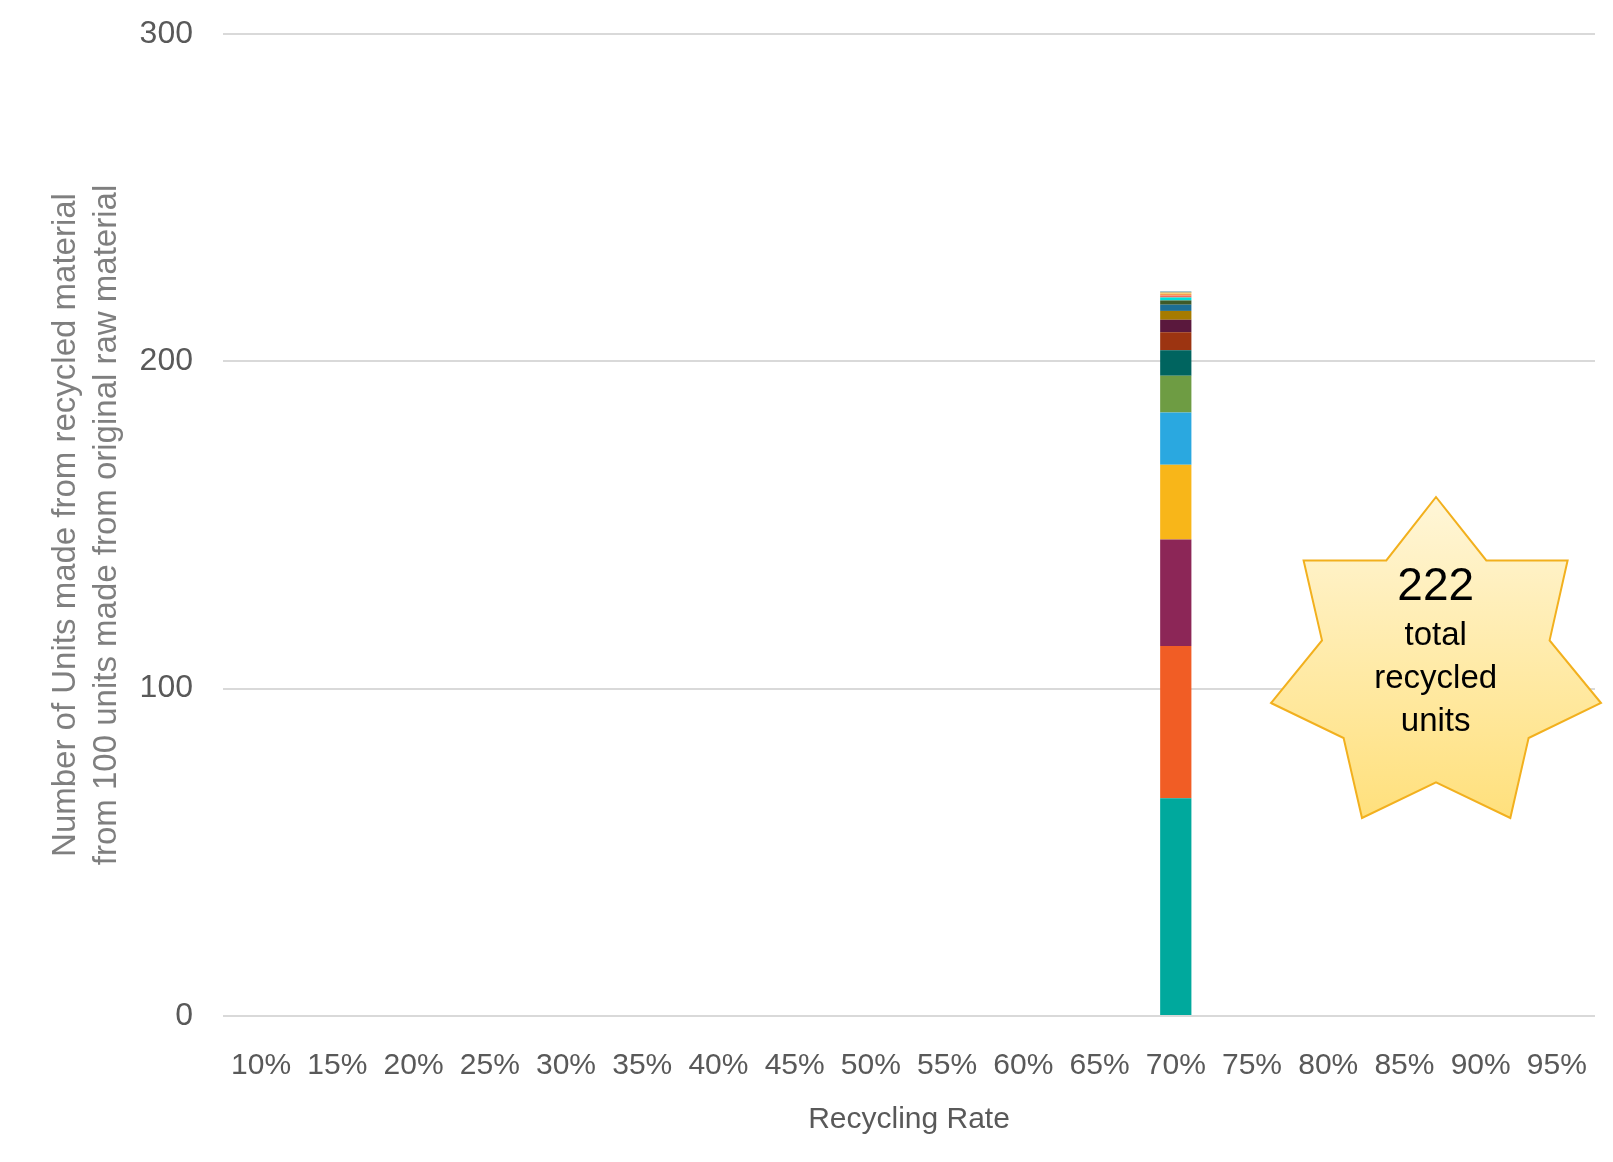  What do you see at coordinates (1556, 1064) in the screenshot?
I see `x-tick-label: 95%` at bounding box center [1556, 1064].